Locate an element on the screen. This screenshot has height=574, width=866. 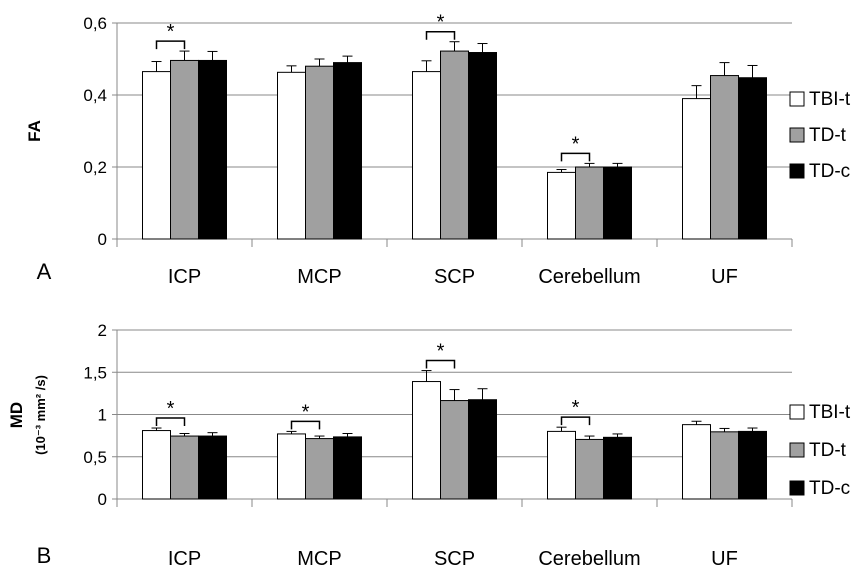
y-tick-label: 1,5 is located at coordinates (95, 372).